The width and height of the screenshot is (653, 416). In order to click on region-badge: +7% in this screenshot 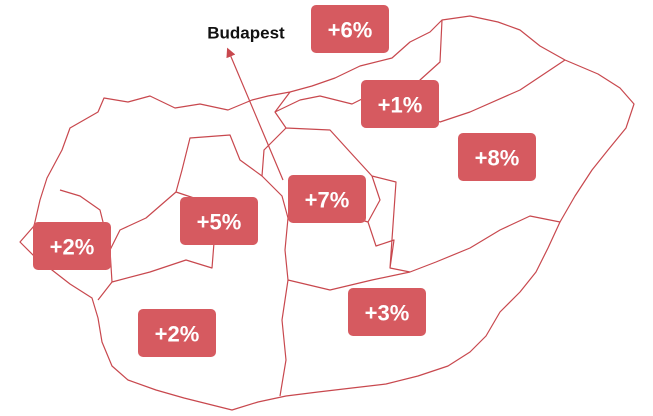, I will do `click(327, 199)`.